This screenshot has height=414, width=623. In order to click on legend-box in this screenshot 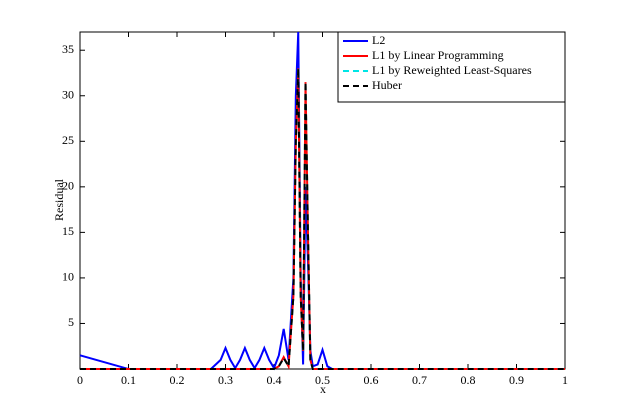, I will do `click(451, 67)`.